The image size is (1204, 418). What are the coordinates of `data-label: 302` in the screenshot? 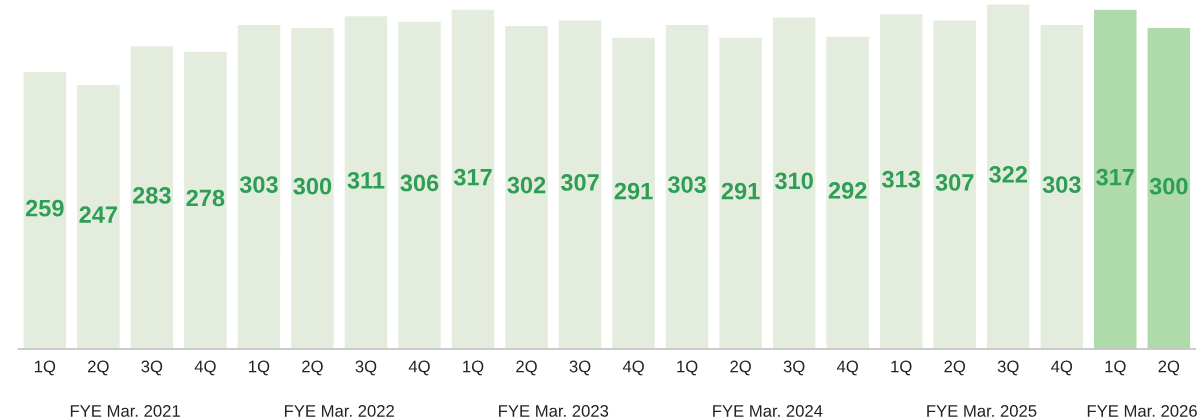 It's located at (526, 185).